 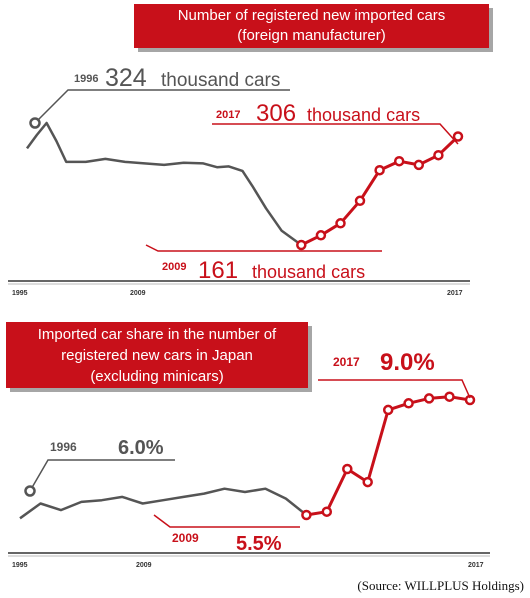 I want to click on chart1-point-1996, so click(x=35, y=123).